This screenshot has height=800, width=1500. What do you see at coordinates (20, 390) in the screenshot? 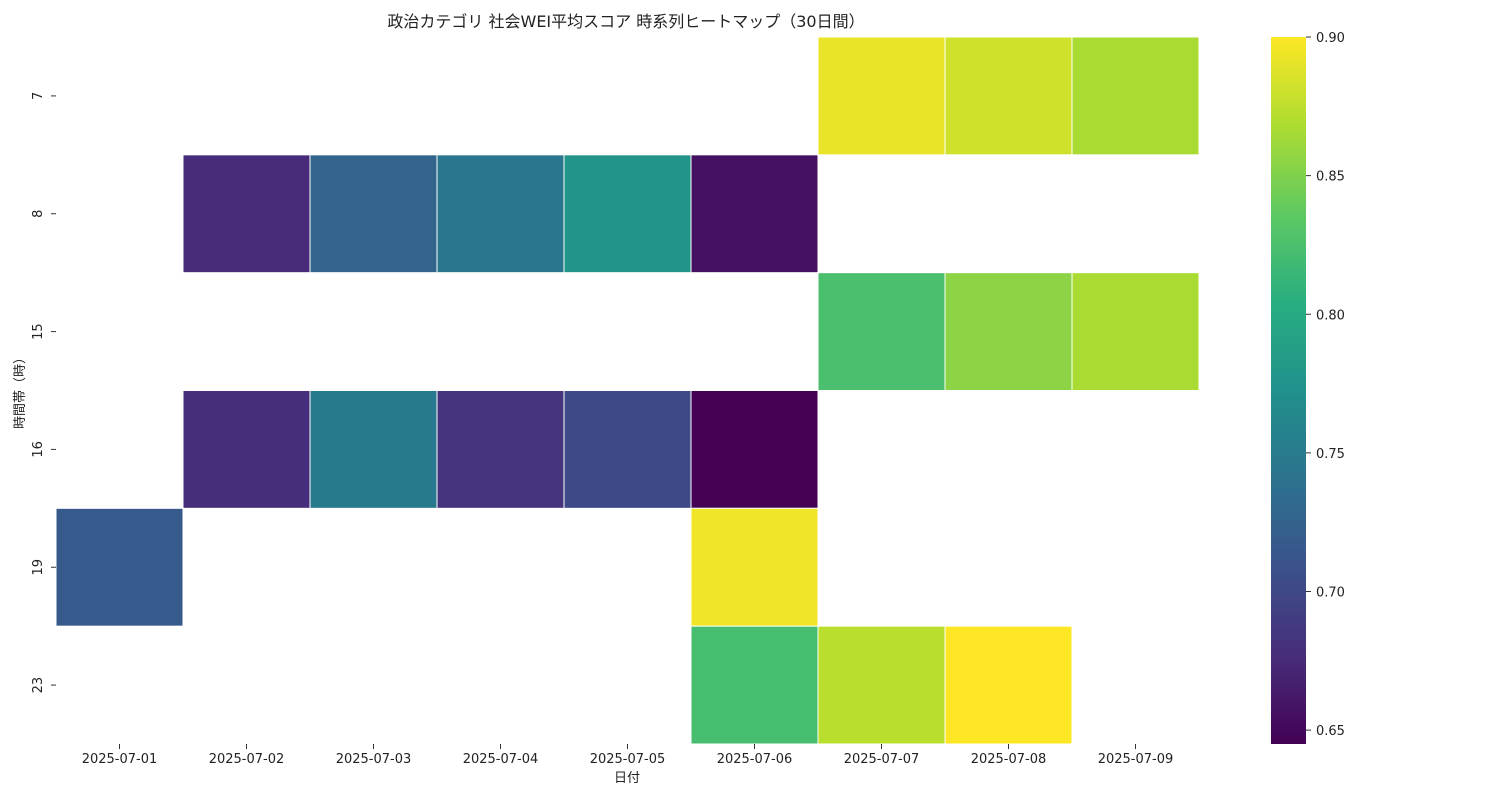
I see `y-axis-label: 時間帯（時）` at bounding box center [20, 390].